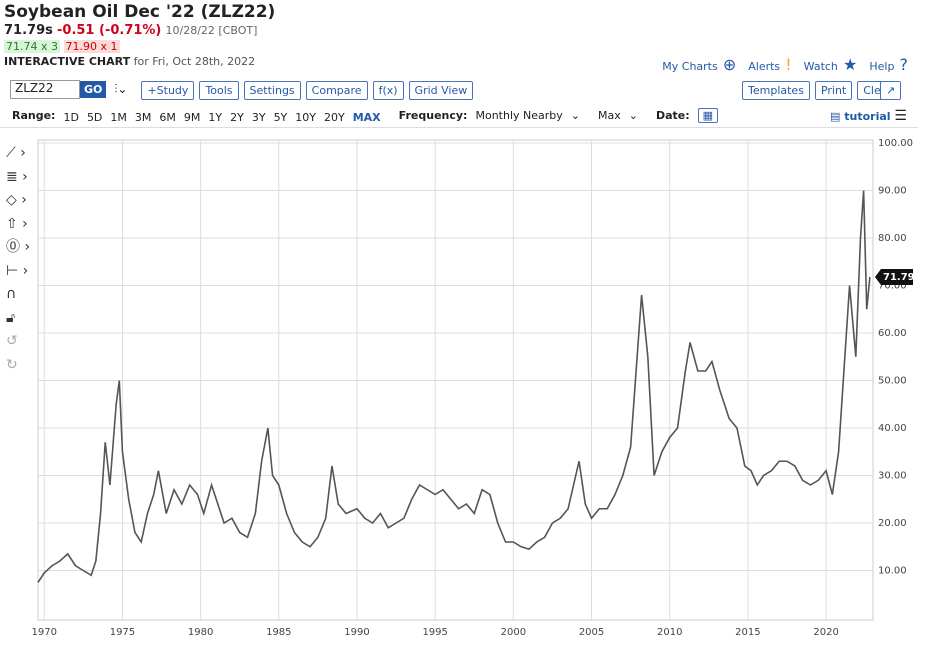  What do you see at coordinates (167, 117) in the screenshot?
I see `range-option: 6M` at bounding box center [167, 117].